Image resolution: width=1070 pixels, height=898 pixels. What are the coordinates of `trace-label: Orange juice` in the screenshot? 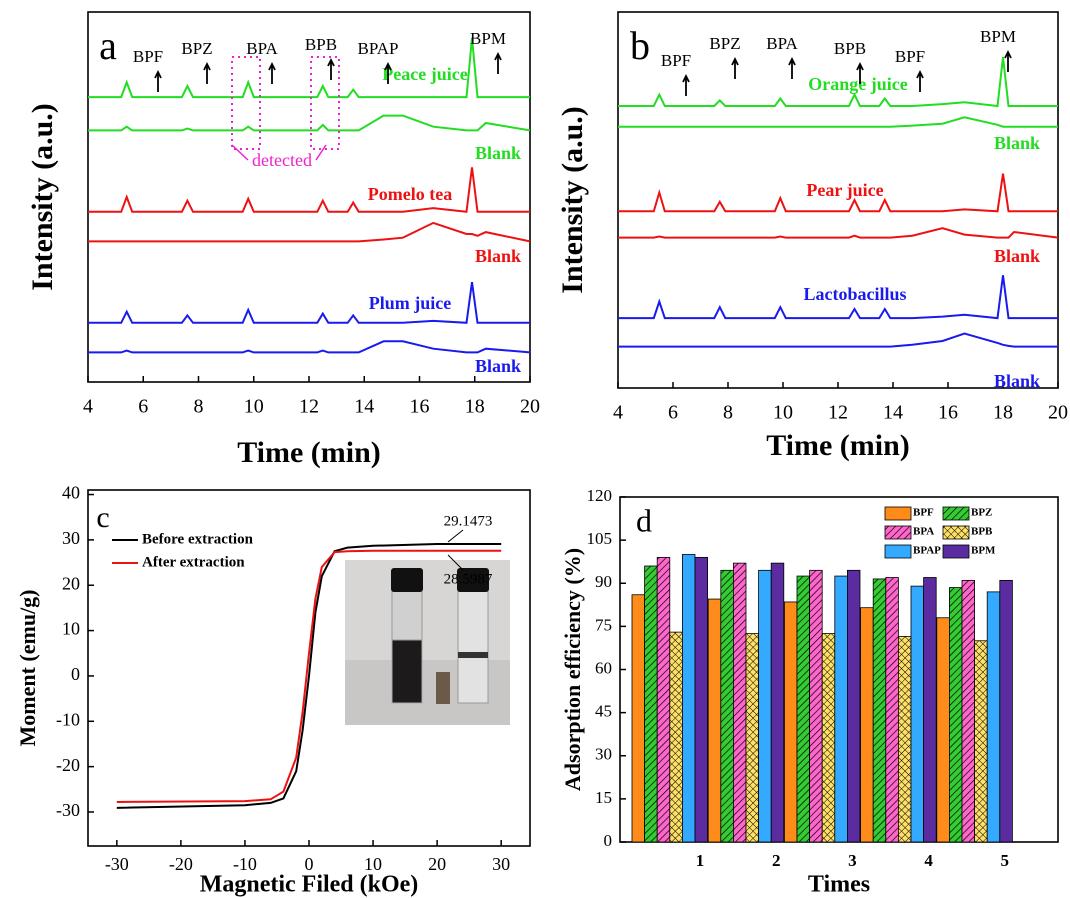 It's located at (857, 84).